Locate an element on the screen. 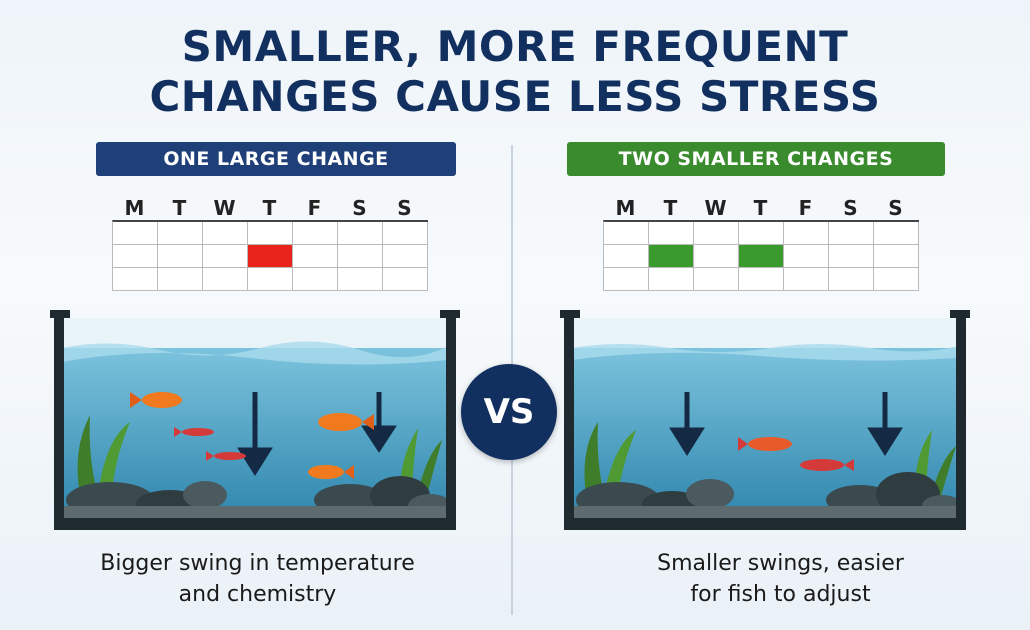 This screenshot has height=630, width=1030. vs-badge: VS is located at coordinates (509, 412).